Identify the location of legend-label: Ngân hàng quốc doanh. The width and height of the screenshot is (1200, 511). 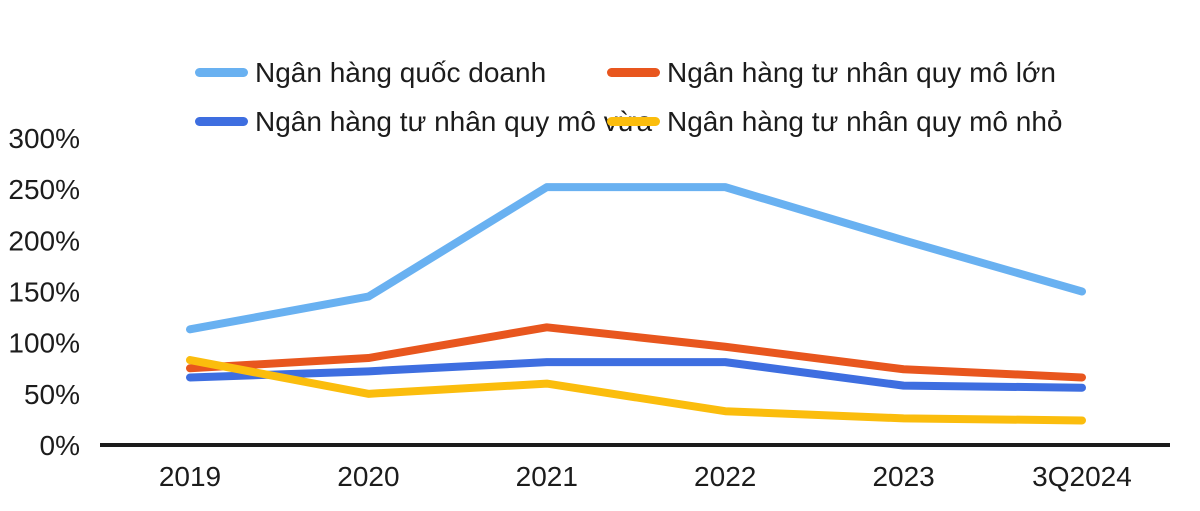
(401, 72).